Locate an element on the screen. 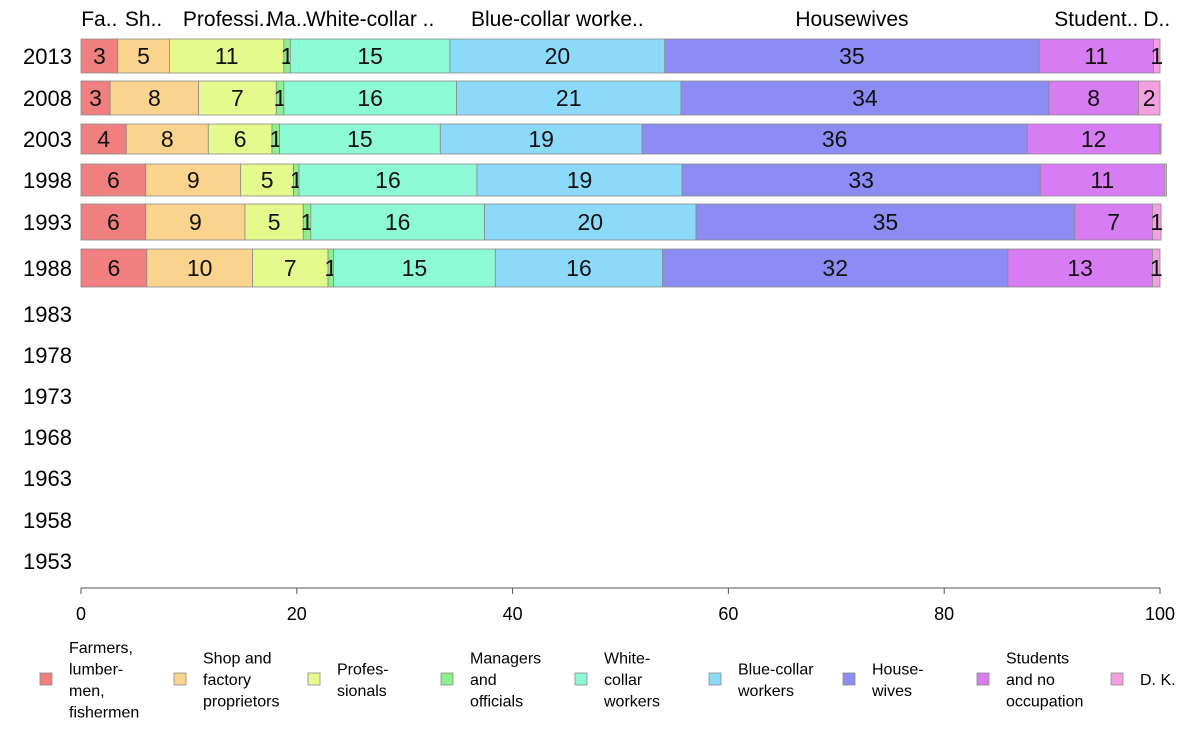 The width and height of the screenshot is (1188, 736). top-label: White-collar .. is located at coordinates (370, 19).